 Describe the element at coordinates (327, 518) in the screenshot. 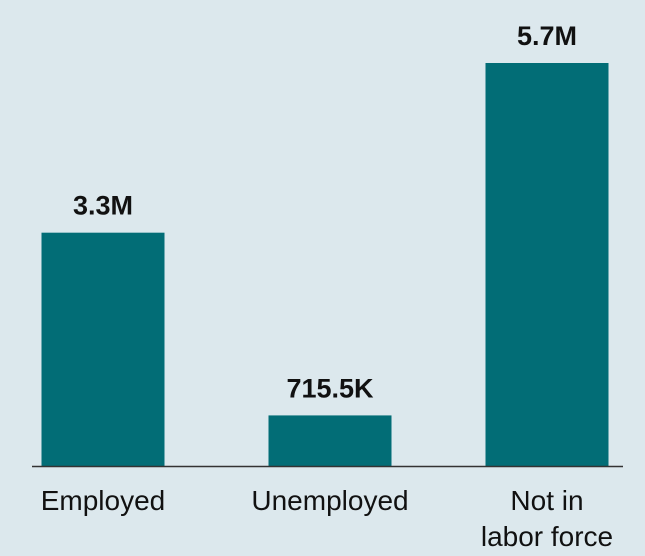

I see `category-labels-group: Employed Unemployed Not in labor force` at that location.